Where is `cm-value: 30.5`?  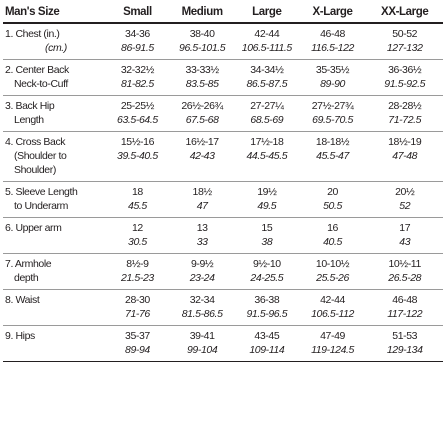
cm-value: 30.5 is located at coordinates (137, 242).